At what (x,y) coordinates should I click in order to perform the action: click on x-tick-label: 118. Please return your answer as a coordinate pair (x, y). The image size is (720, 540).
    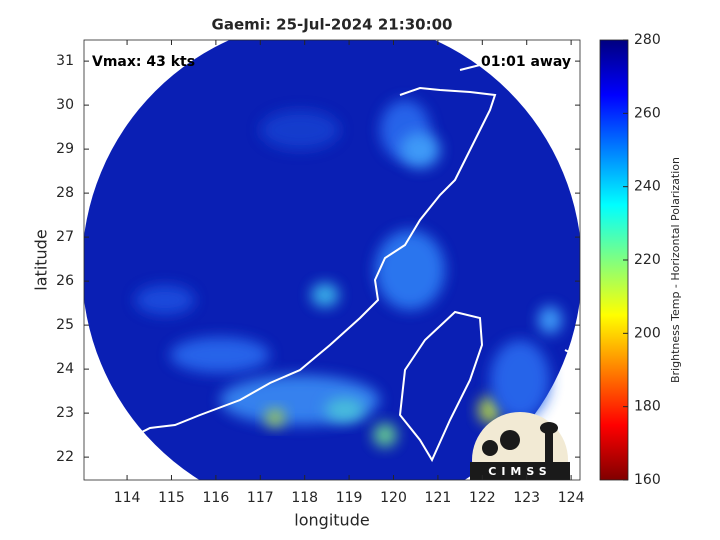
    Looking at the image, I should click on (304, 498).